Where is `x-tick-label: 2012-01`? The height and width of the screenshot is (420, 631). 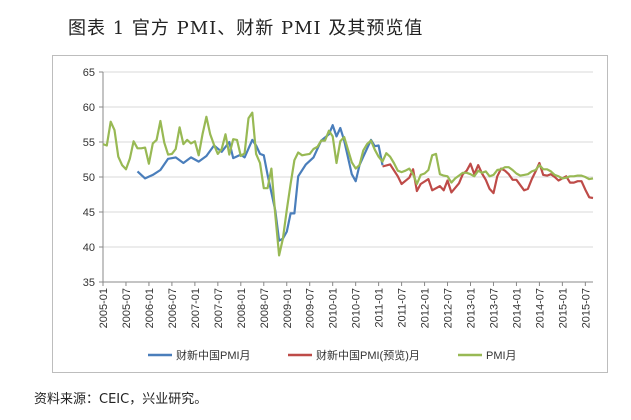
x-tick-label: 2012-01 is located at coordinates (426, 308).